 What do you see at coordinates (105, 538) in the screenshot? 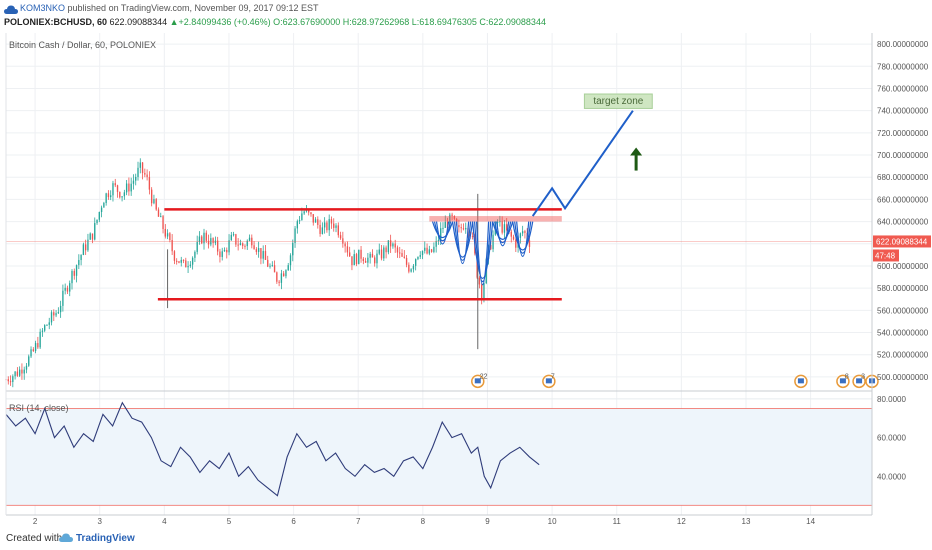
I see `tradingview-brand: TradingView` at bounding box center [105, 538].